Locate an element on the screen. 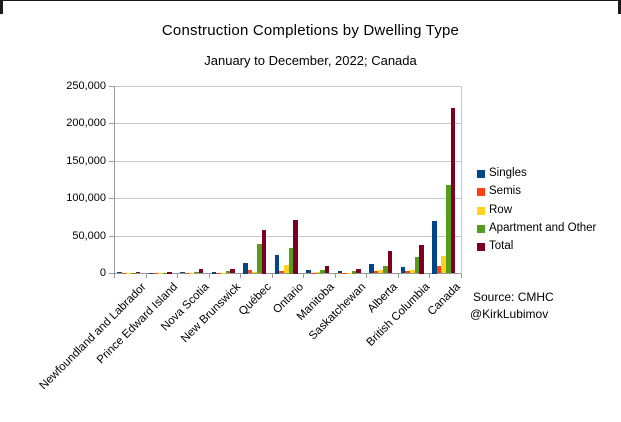 The width and height of the screenshot is (621, 422). legend-swatch-apartment-and-other is located at coordinates (481, 228).